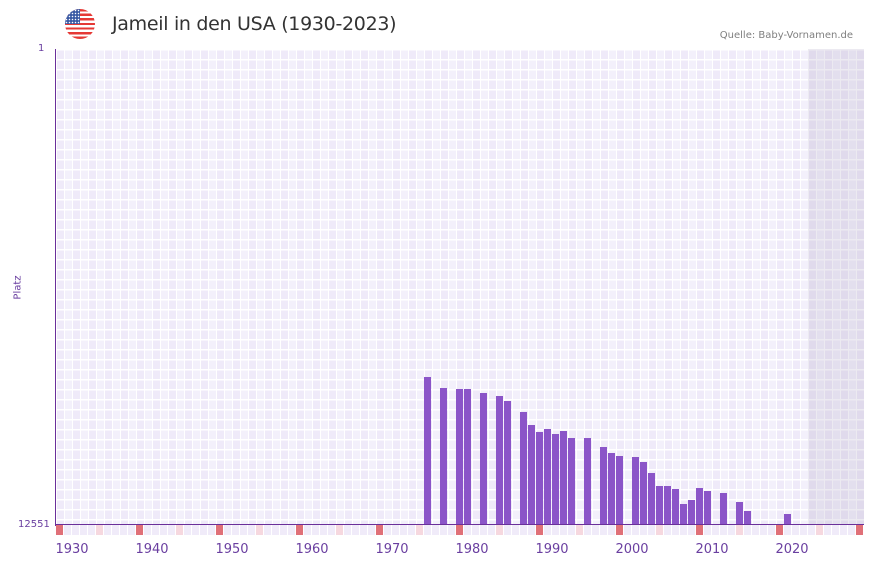 This screenshot has height=567, width=873. I want to click on y-tick-top: 1, so click(41, 48).